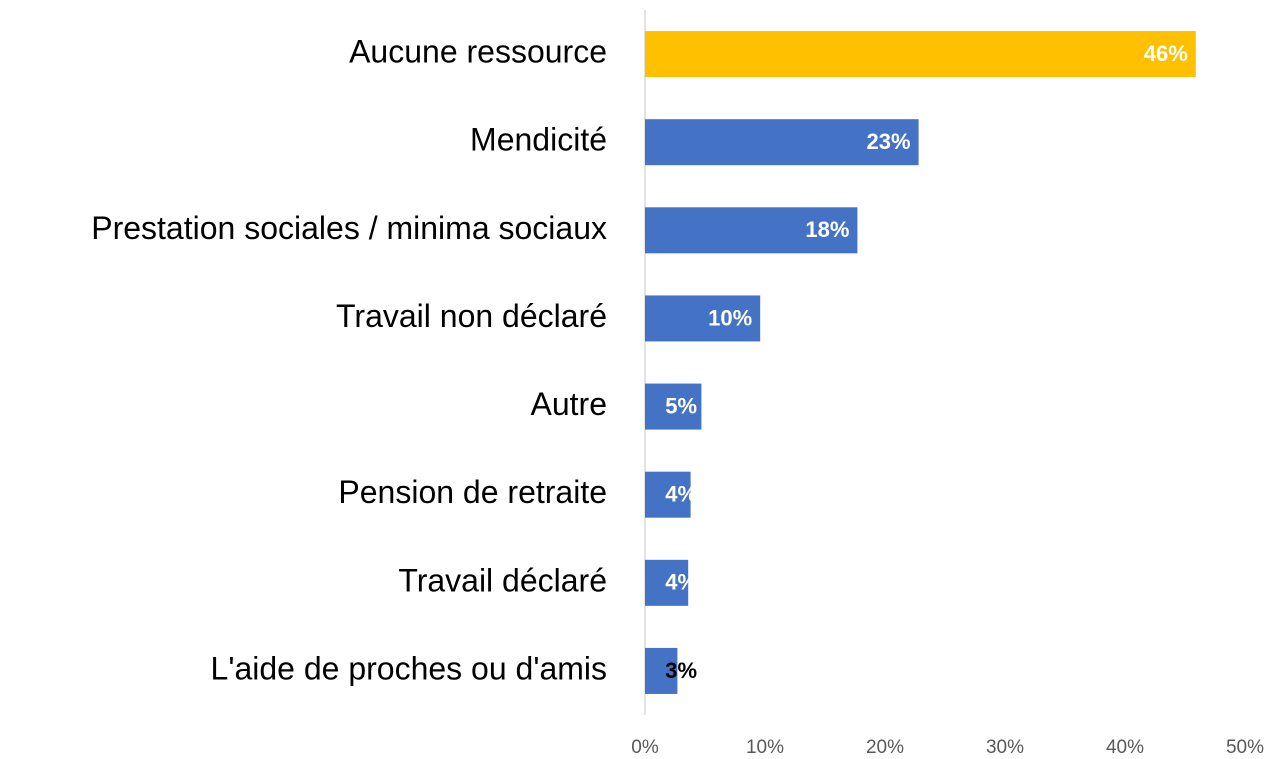  Describe the element at coordinates (645, 747) in the screenshot. I see `x-tick-label: 0%` at that location.